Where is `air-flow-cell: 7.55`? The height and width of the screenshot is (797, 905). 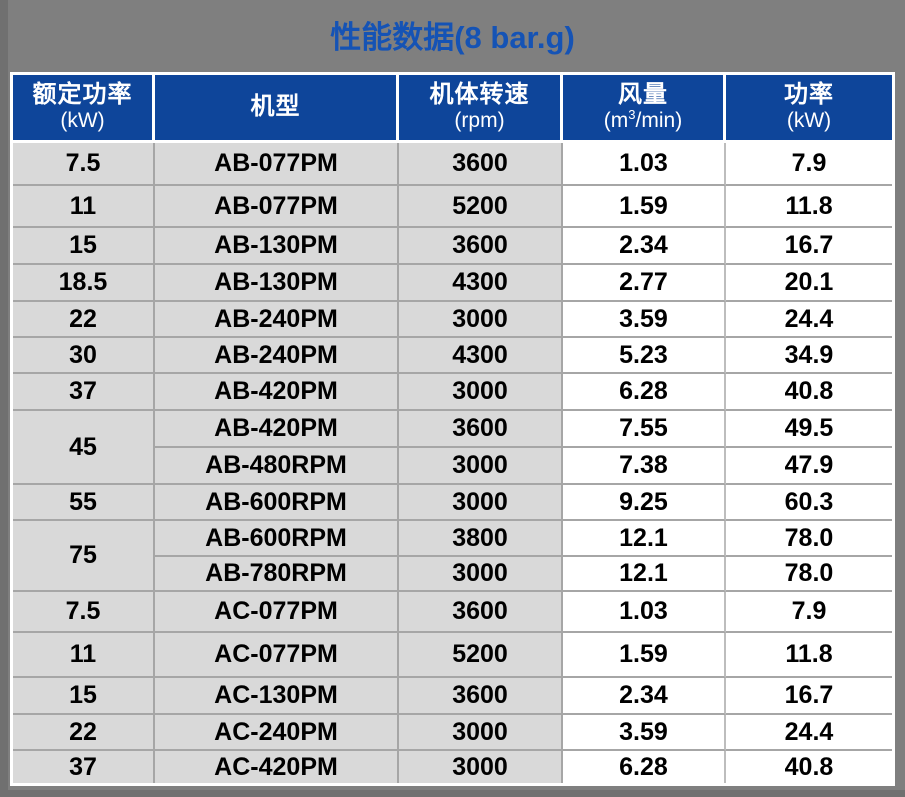
air-flow-cell: 7.55 is located at coordinates (644, 429).